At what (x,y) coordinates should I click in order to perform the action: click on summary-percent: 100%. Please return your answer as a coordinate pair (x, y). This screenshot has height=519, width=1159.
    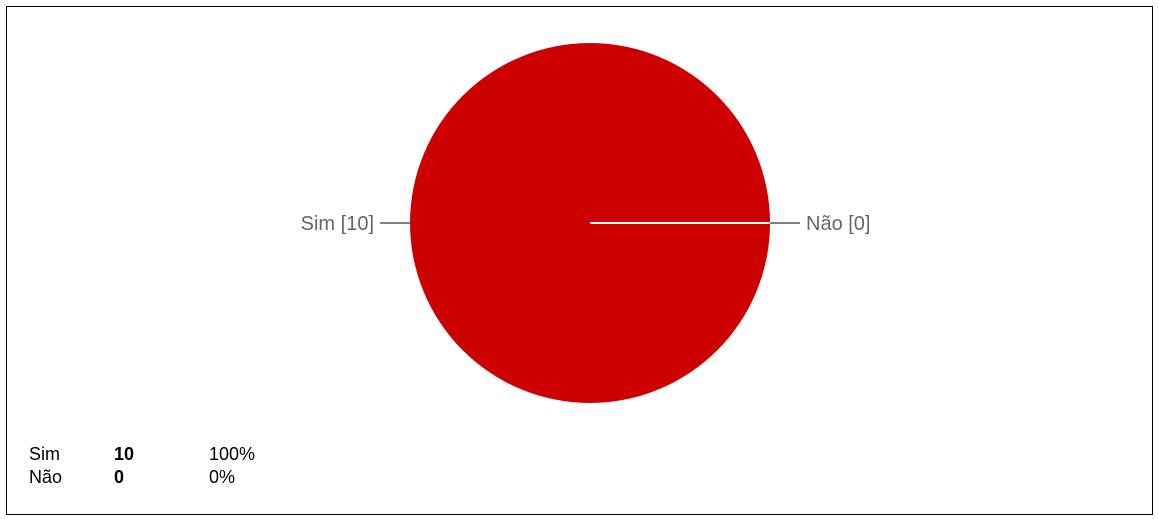
    Looking at the image, I should click on (232, 454).